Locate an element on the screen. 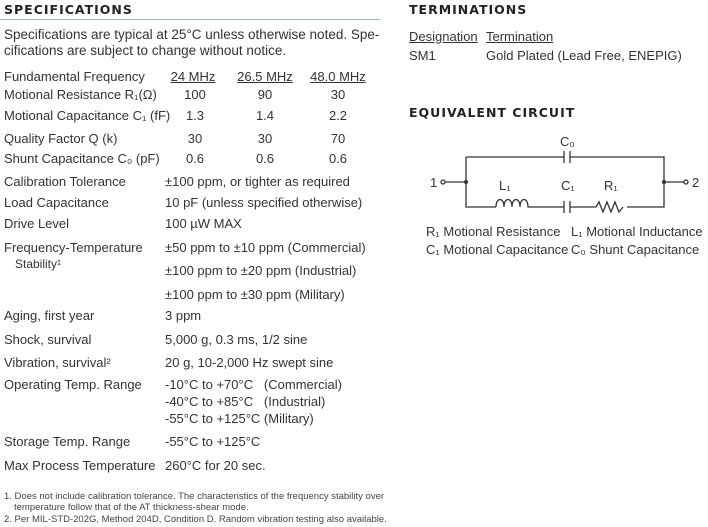 Image resolution: width=708 pixels, height=527 pixels. legend-r1: R₁ Motional Resistance is located at coordinates (493, 231).